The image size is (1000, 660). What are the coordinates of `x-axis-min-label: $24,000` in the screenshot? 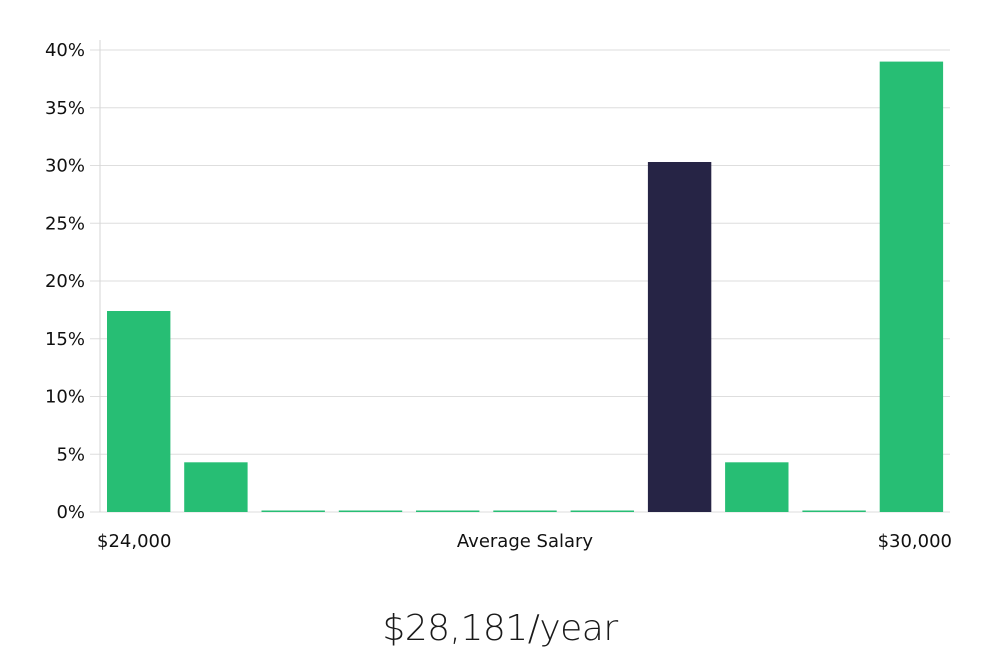 It's located at (134, 541).